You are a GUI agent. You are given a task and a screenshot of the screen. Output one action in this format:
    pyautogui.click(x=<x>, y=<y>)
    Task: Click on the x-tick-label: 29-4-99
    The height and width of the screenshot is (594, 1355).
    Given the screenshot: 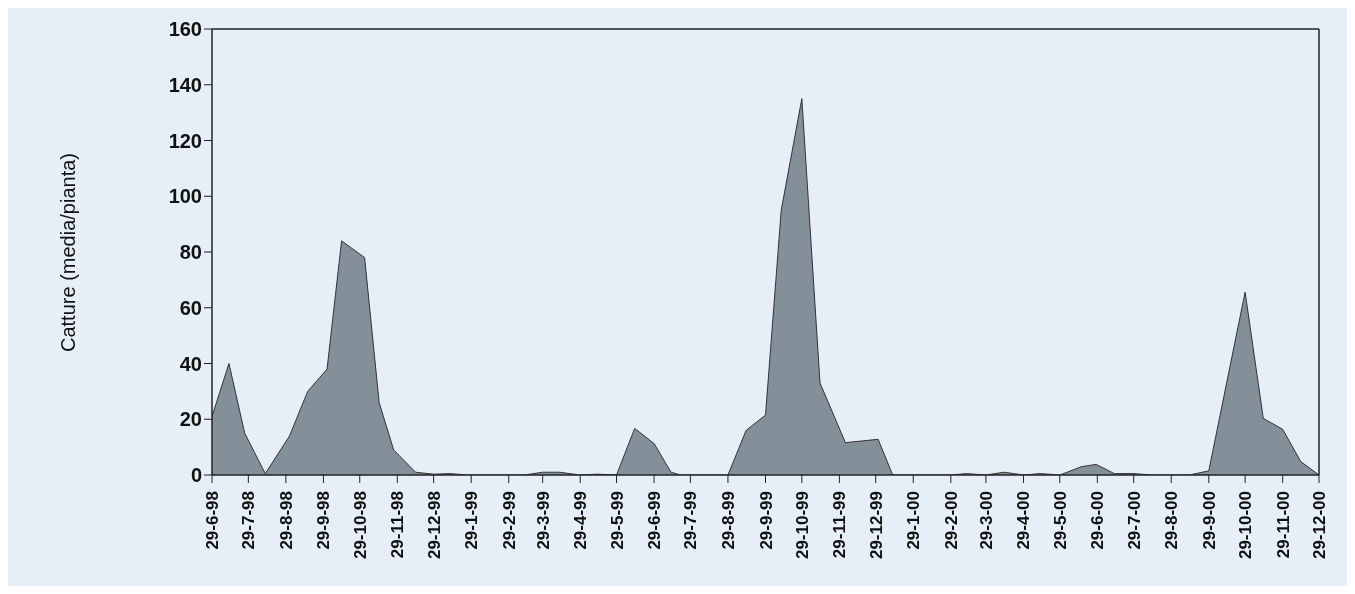 What is the action you would take?
    pyautogui.click(x=580, y=520)
    